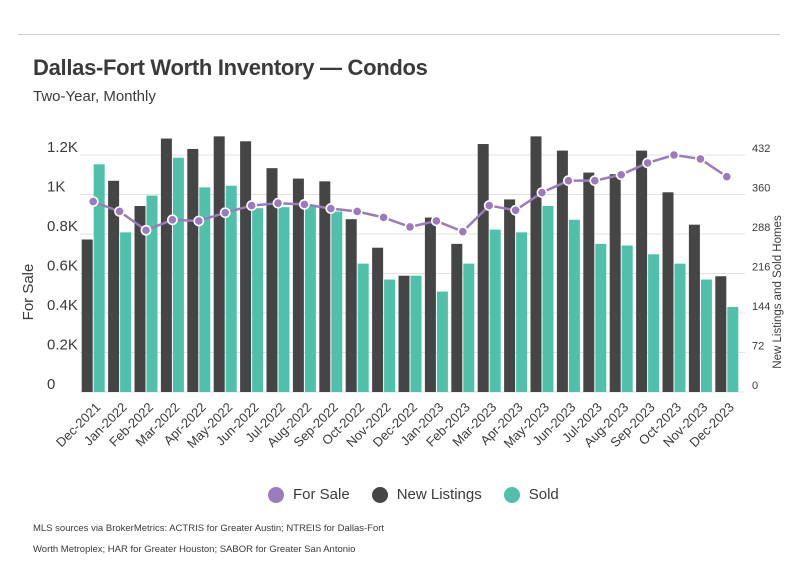 This screenshot has height=575, width=799. Describe the element at coordinates (755, 386) in the screenshot. I see `right-tick-label: 0` at that location.